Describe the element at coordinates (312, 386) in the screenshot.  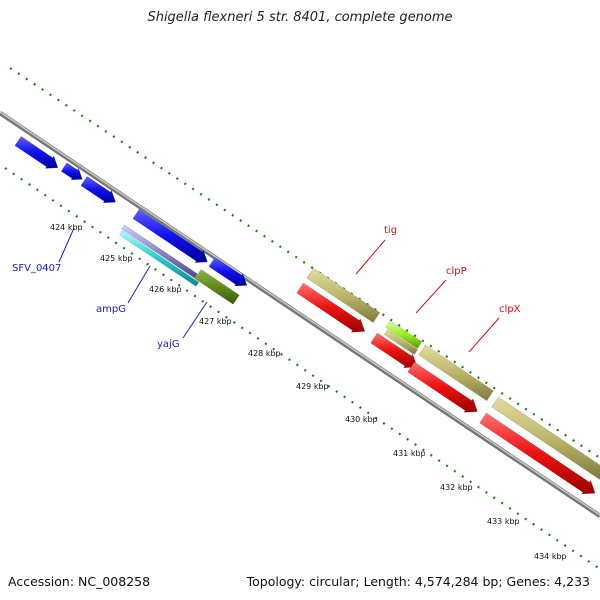
I see `scale-label: 429 kbp` at that location.